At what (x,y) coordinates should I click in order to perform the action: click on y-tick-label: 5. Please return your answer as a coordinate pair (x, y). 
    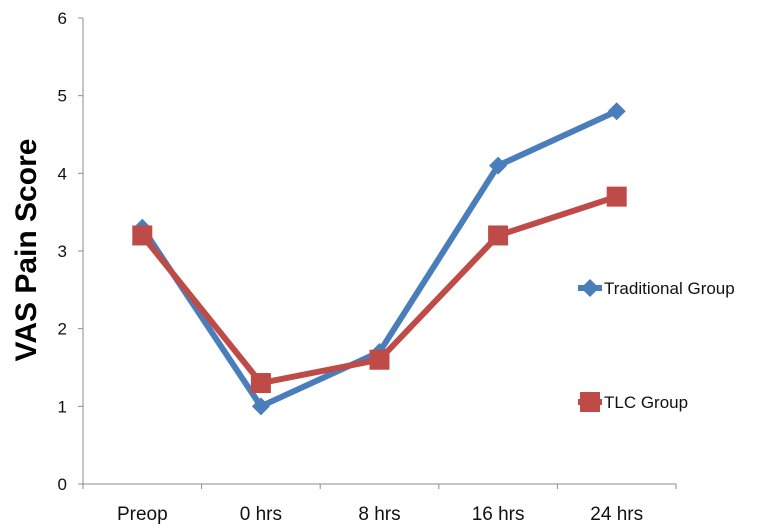
    Looking at the image, I should click on (62, 96).